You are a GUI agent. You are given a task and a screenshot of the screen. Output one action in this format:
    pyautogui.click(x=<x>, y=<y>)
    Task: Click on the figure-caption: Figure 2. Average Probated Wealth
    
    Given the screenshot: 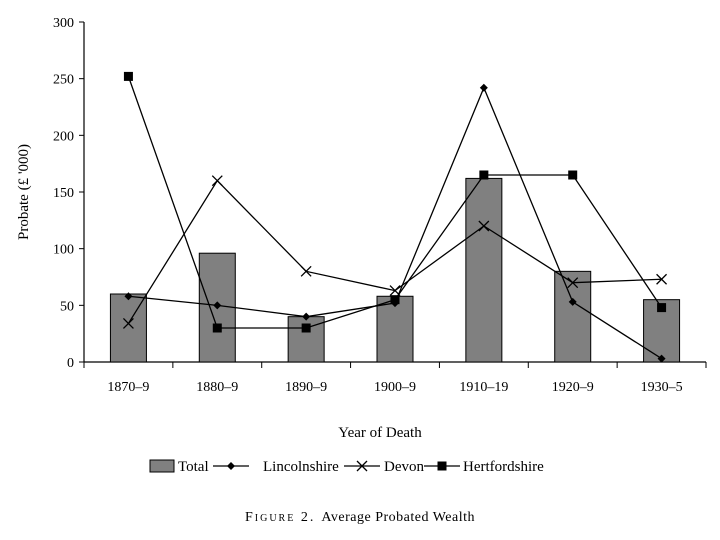 What is the action you would take?
    pyautogui.click(x=360, y=517)
    